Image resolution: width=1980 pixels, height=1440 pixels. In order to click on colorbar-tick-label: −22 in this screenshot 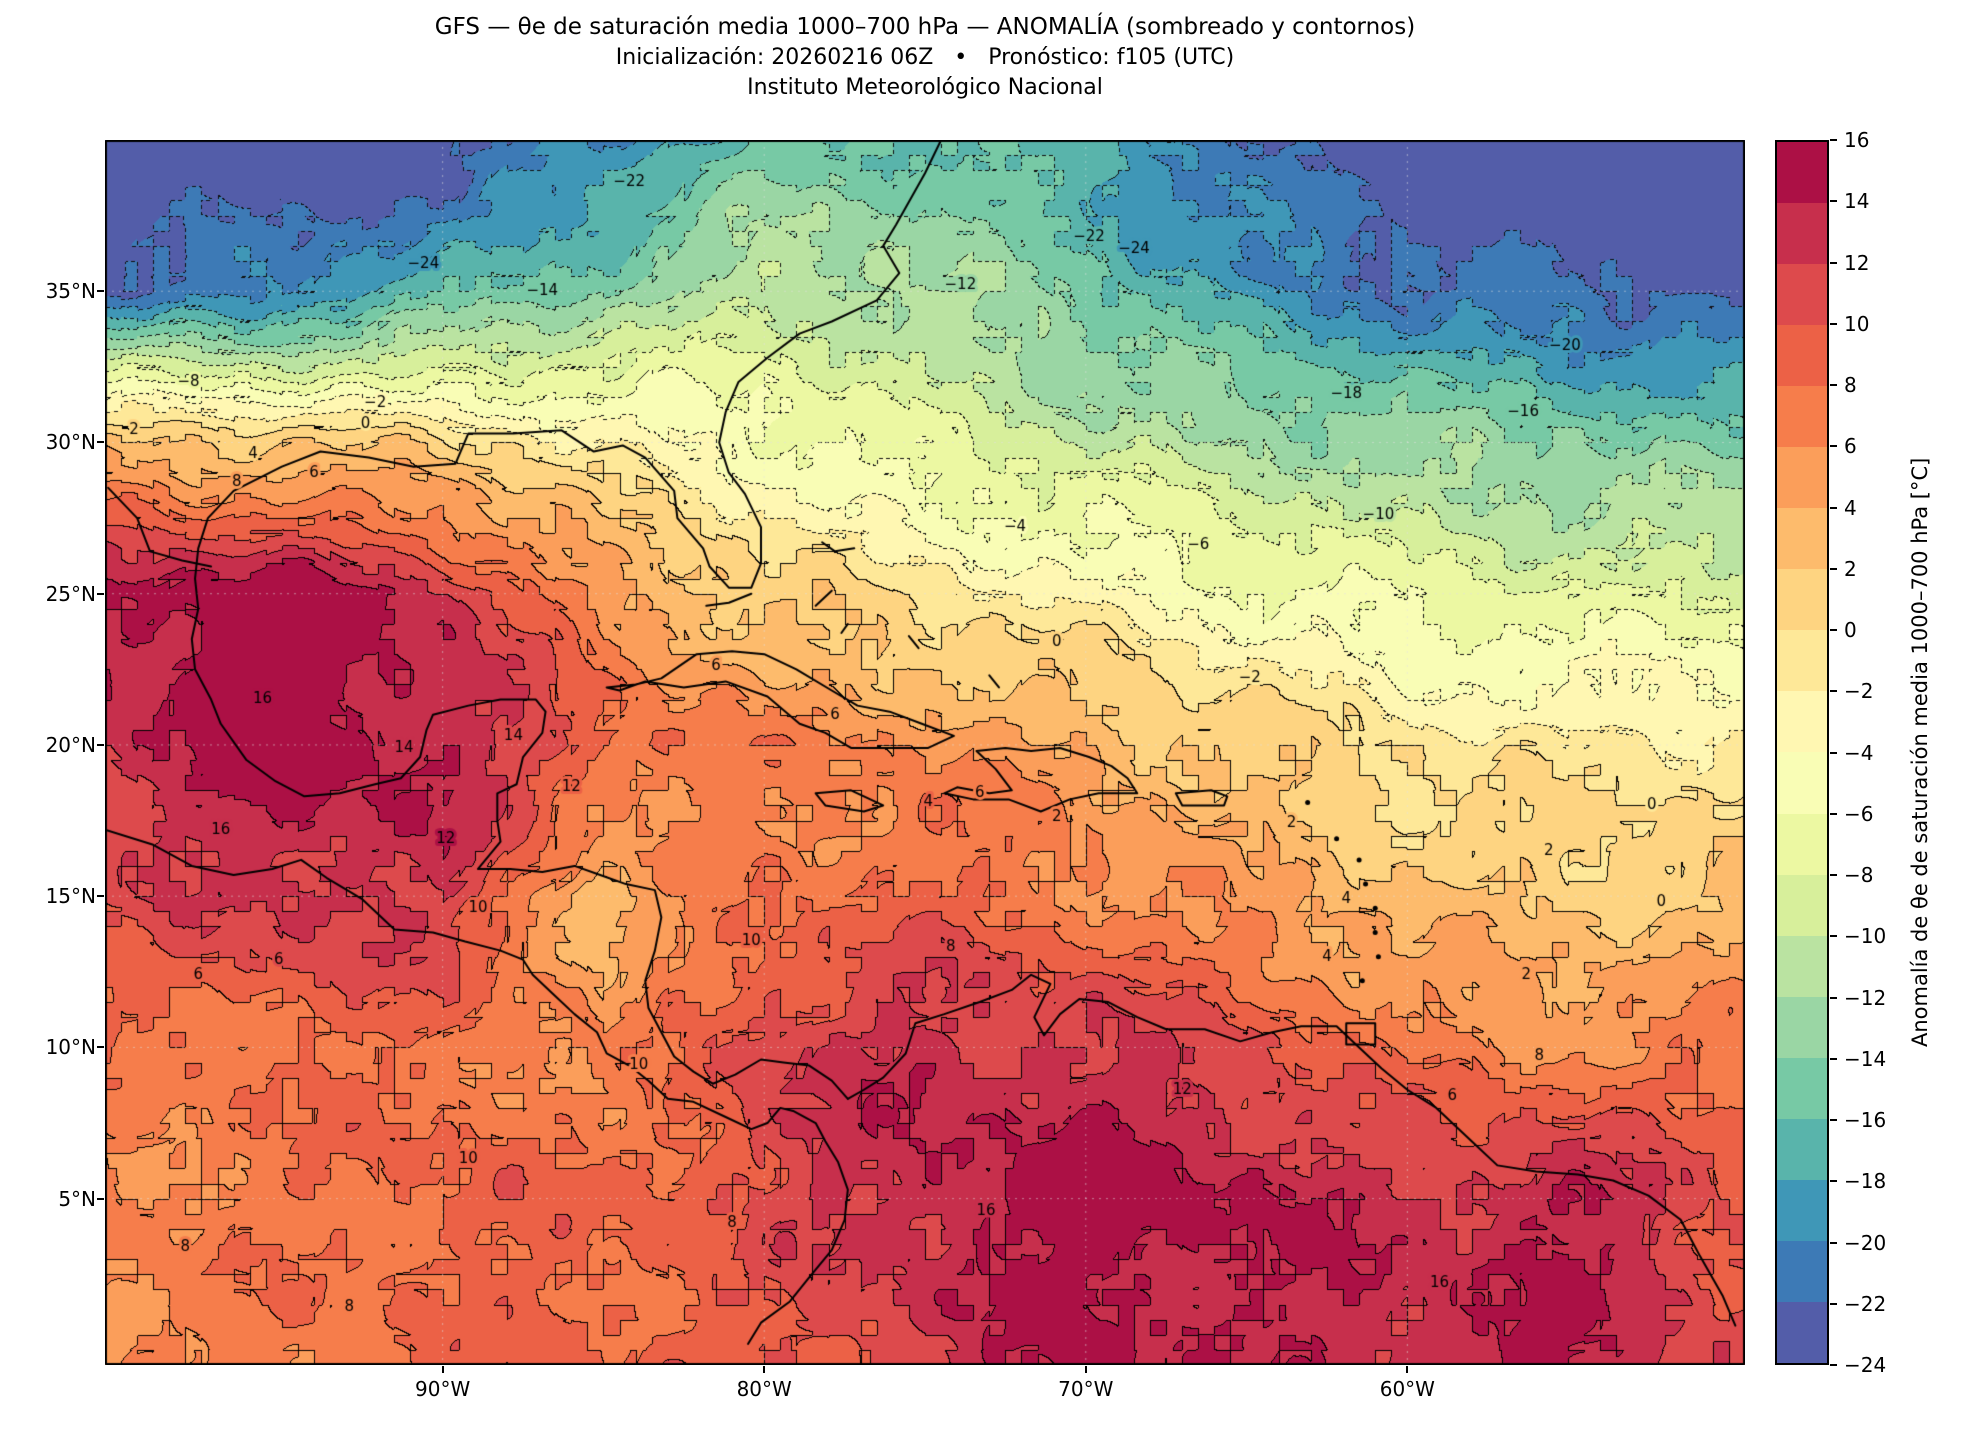, I will do `click(1865, 1303)`.